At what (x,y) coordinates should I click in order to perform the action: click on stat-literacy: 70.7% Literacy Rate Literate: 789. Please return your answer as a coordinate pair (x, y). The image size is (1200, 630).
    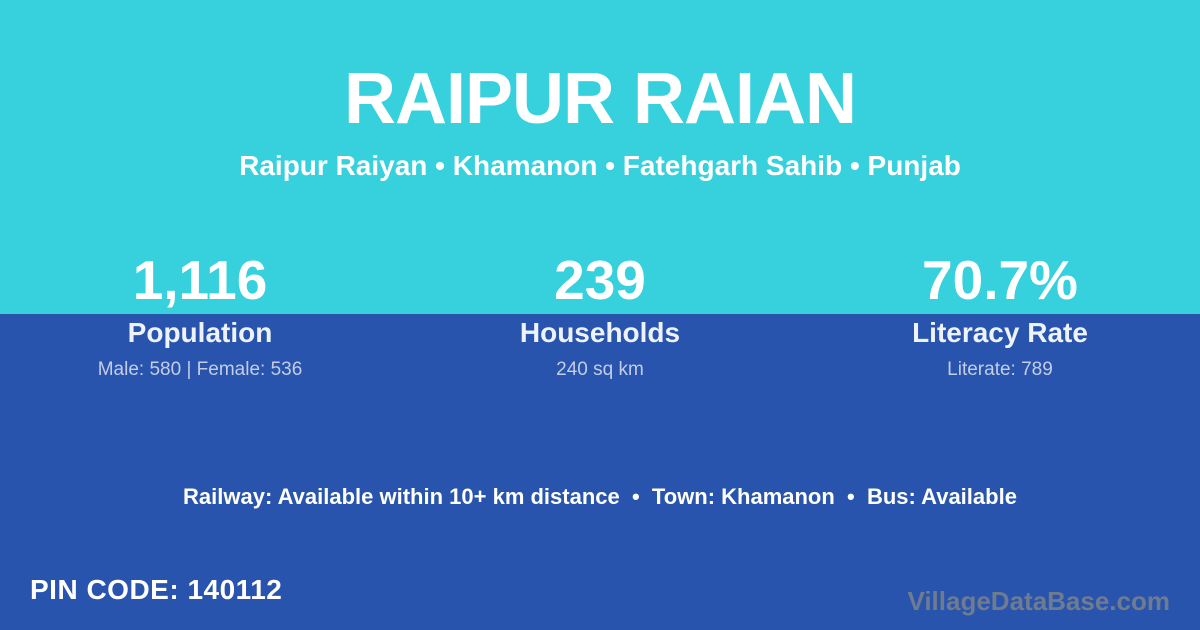
    Looking at the image, I should click on (1000, 314).